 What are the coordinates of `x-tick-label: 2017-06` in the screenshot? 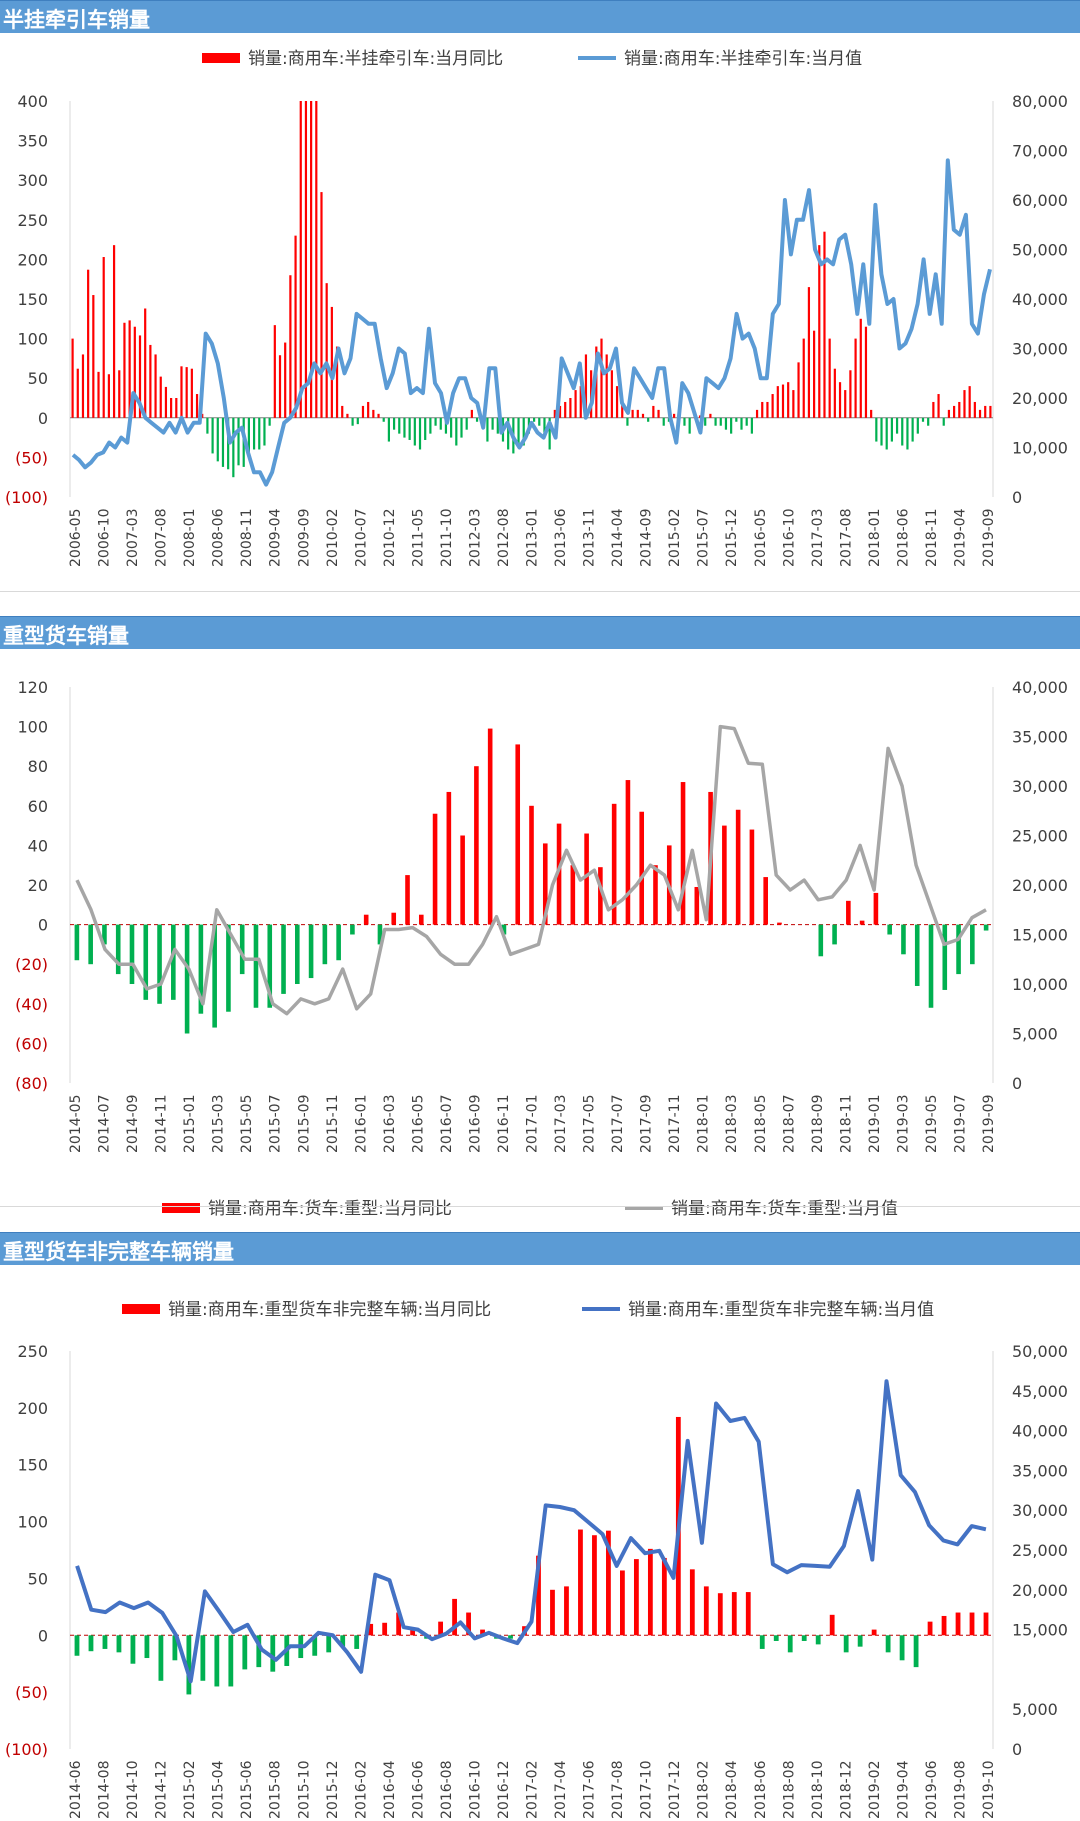 It's located at (590, 1789).